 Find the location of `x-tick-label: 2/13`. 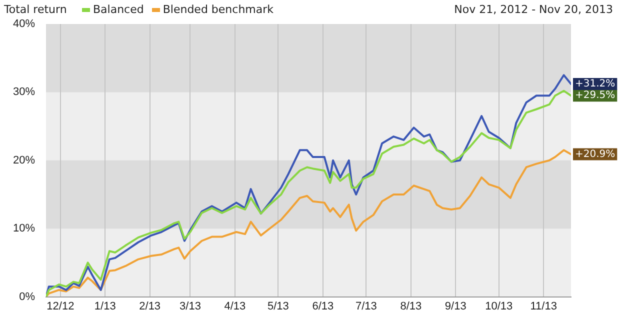

x-tick-label: 2/13 is located at coordinates (150, 306).